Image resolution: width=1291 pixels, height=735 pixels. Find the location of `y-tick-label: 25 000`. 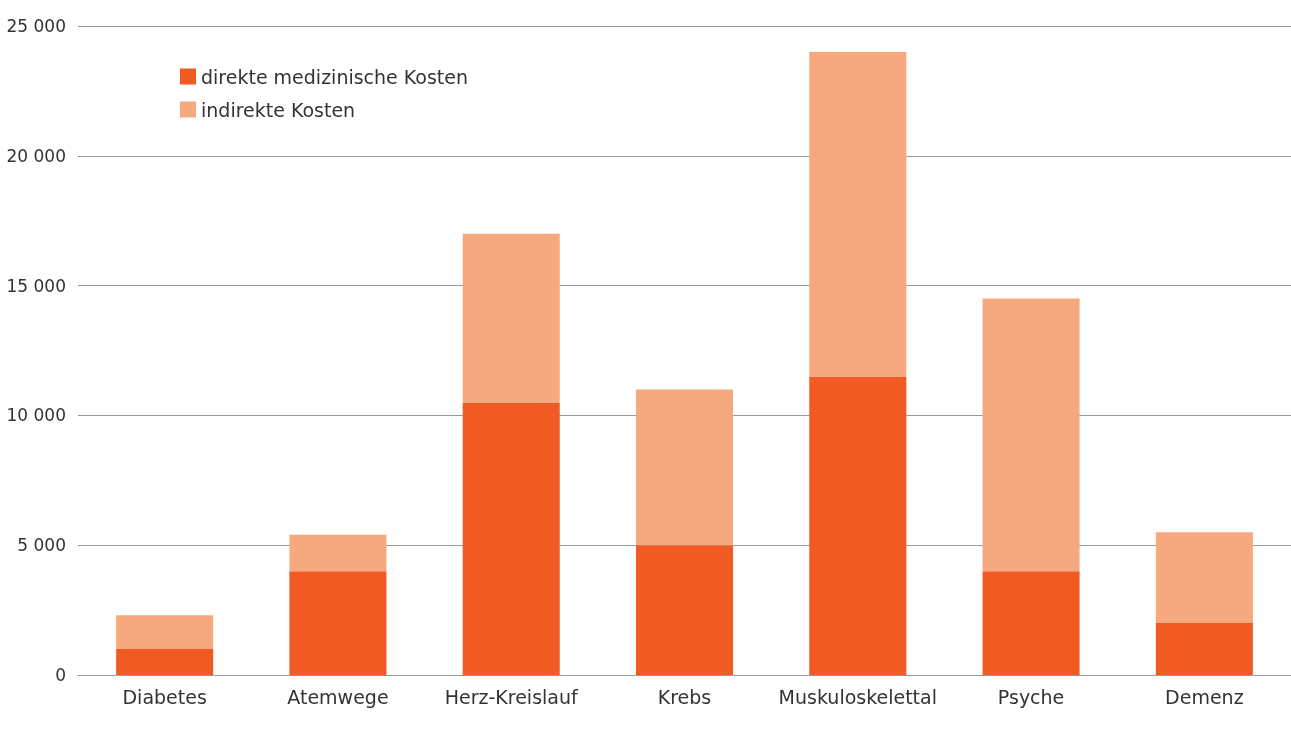

y-tick-label: 25 000 is located at coordinates (36, 26).